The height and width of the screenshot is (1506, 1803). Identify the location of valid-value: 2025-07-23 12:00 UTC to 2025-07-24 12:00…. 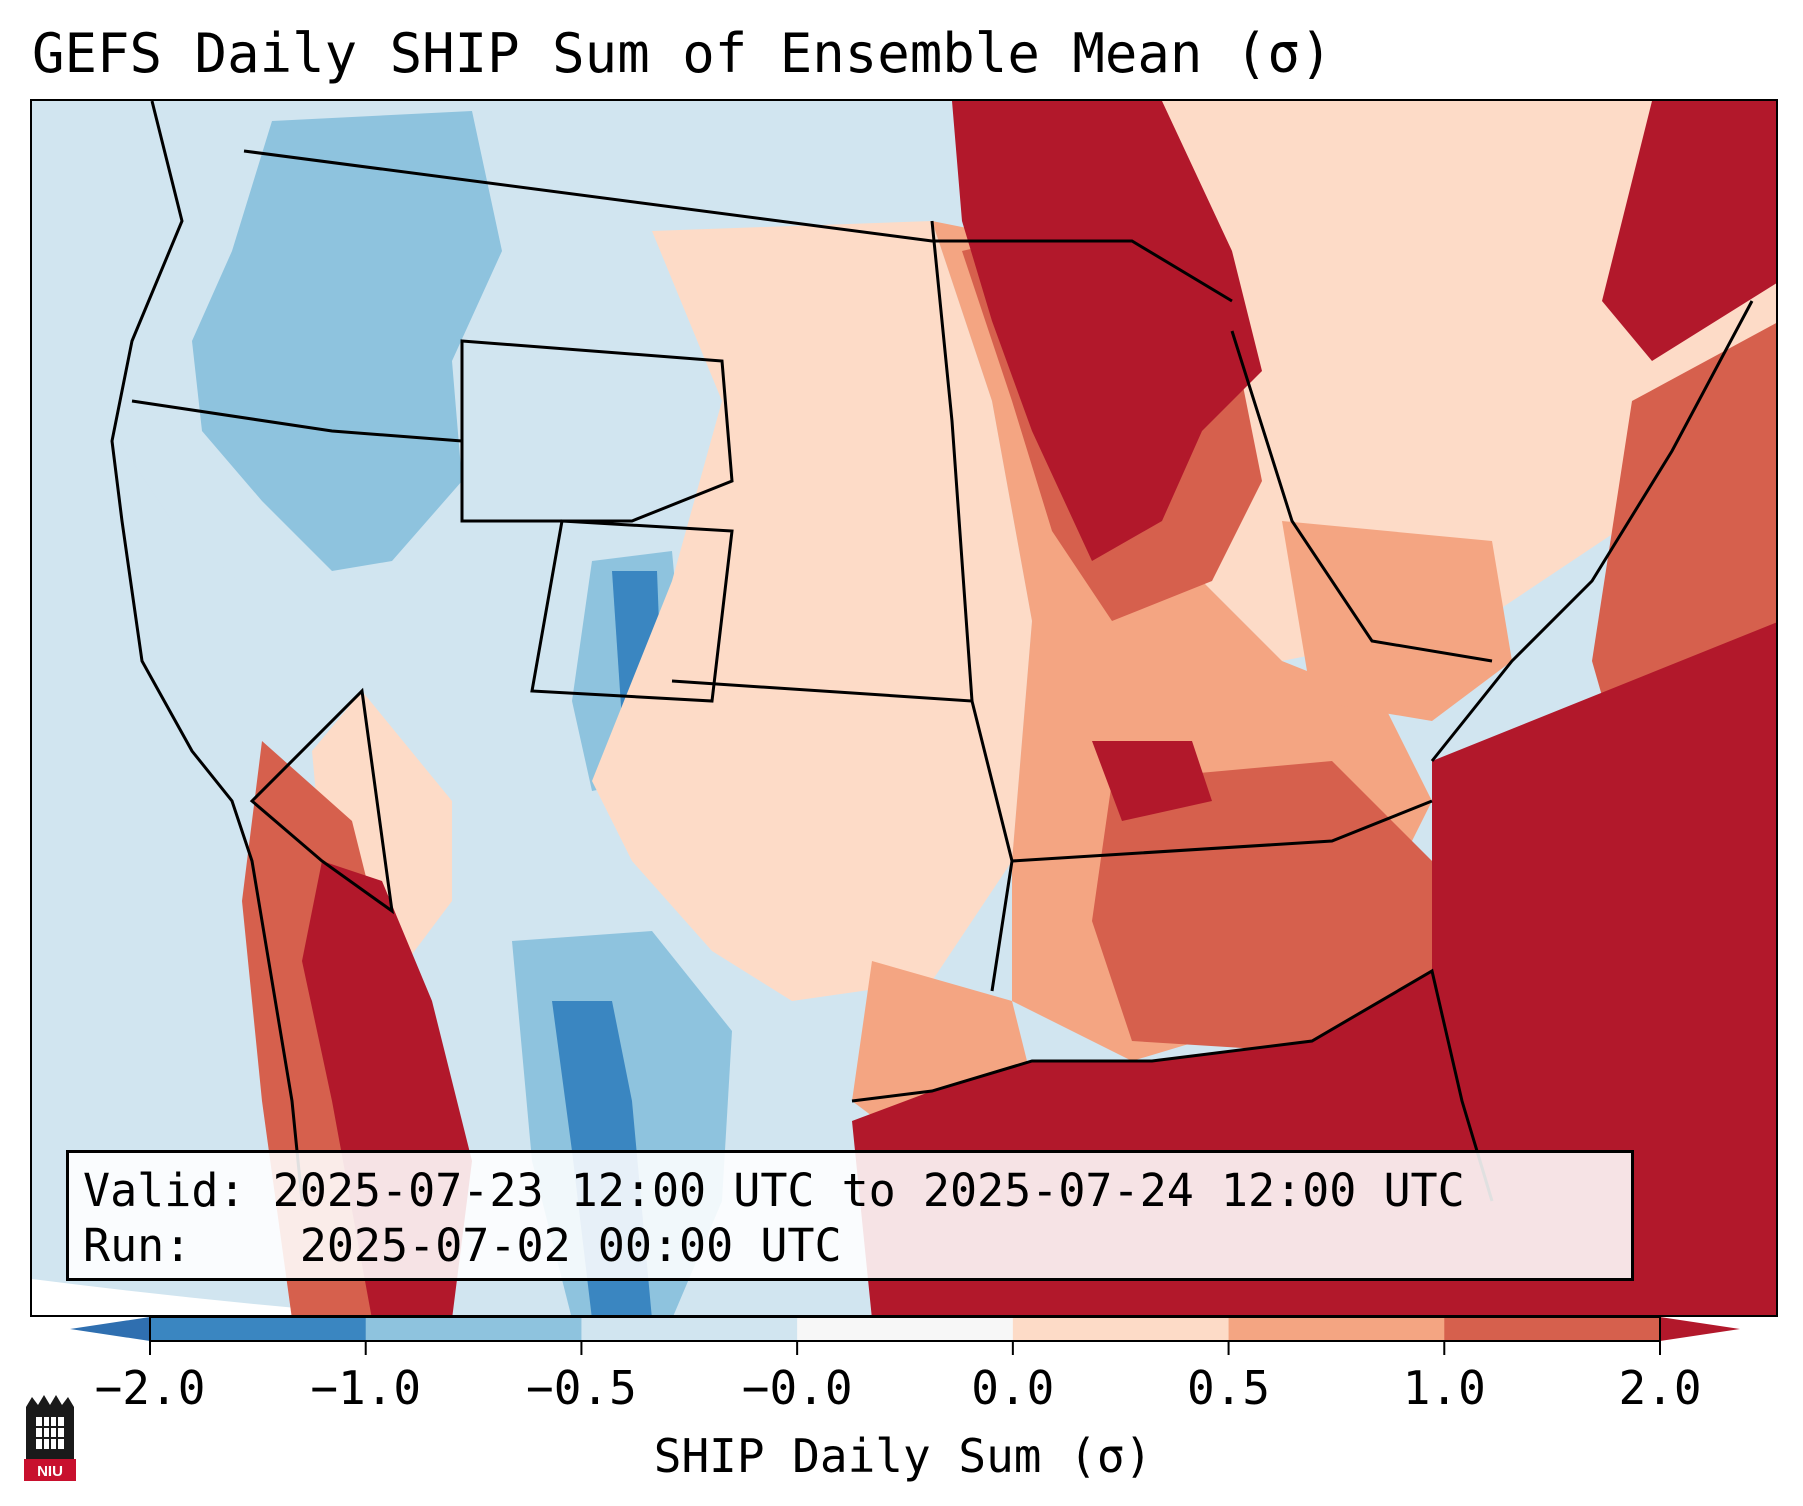
(868, 1190).